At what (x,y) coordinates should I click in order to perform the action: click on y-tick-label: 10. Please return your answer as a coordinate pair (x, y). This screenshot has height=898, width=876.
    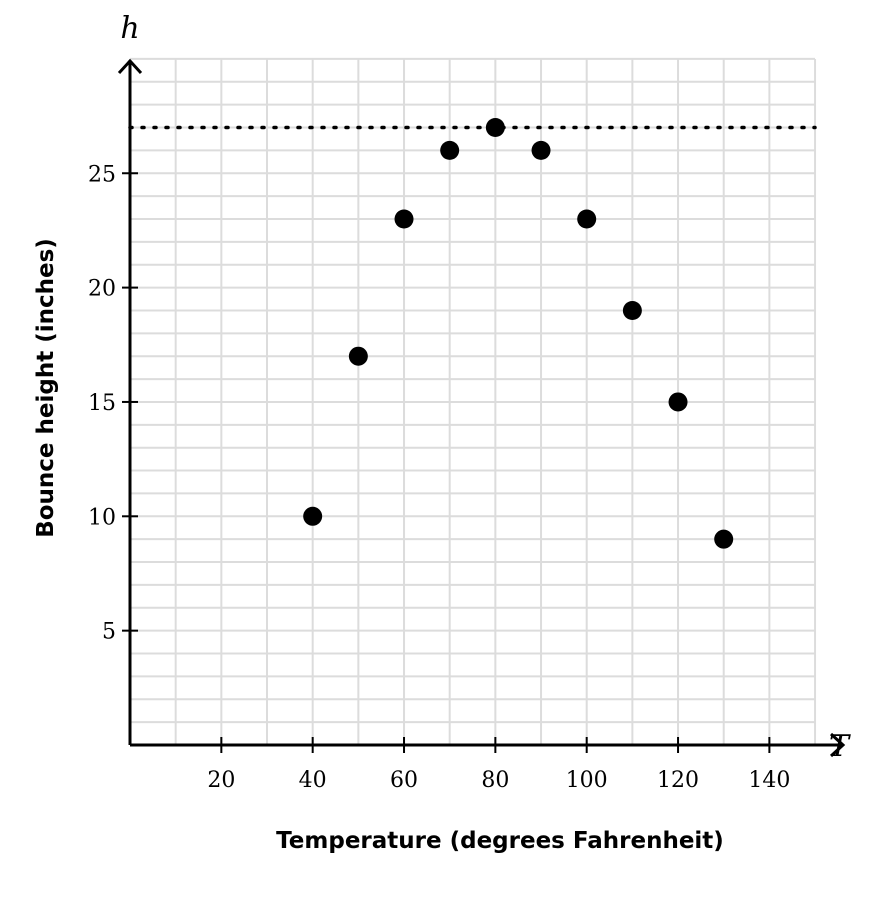
    Looking at the image, I should click on (102, 517).